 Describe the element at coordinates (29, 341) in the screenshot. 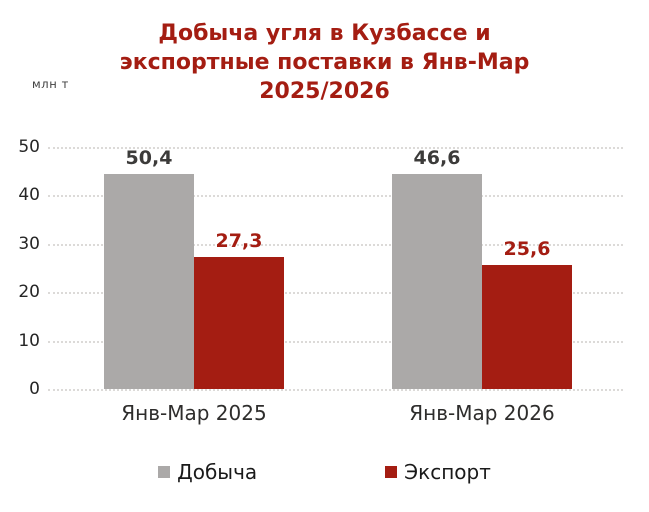

I see `y-tick-10: 10` at that location.